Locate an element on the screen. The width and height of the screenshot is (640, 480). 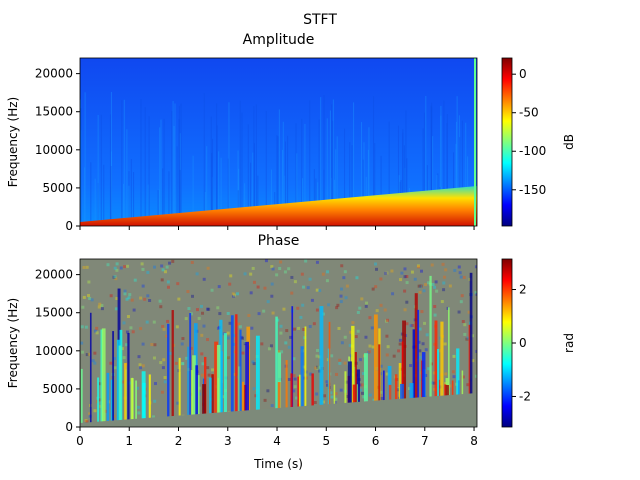
colorbar-tick-label: 0 is located at coordinates (523, 74).